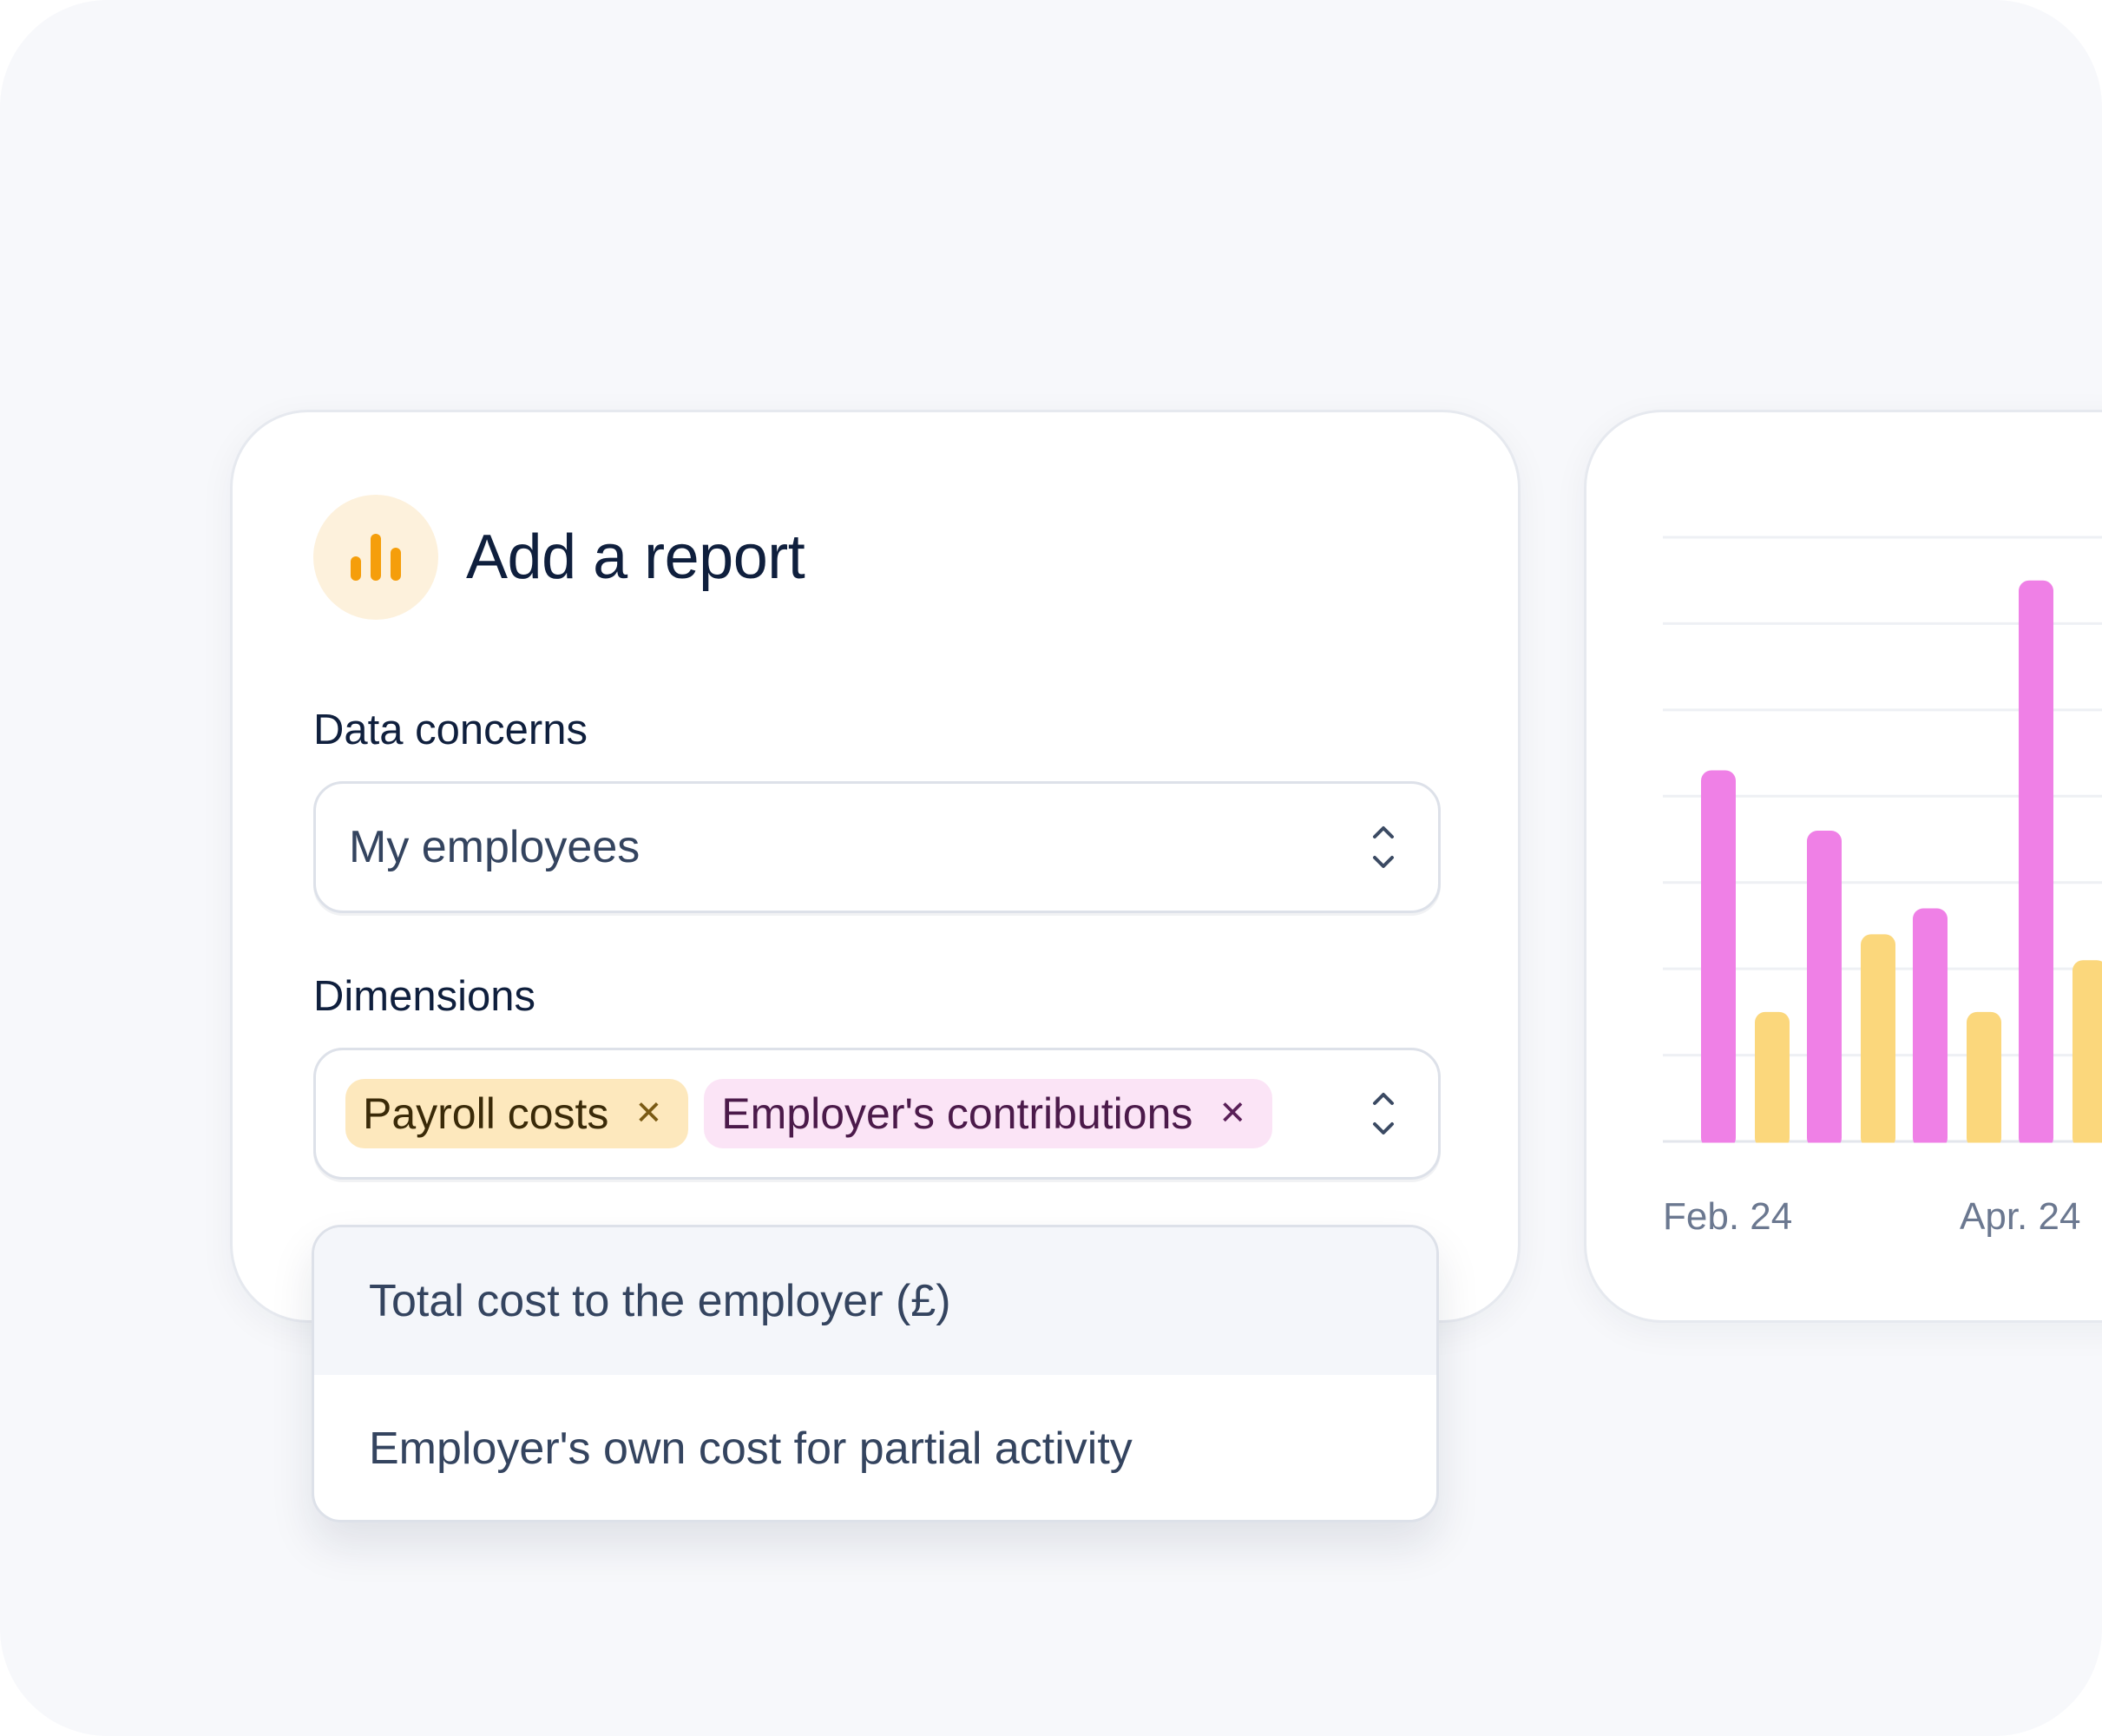 Image resolution: width=2102 pixels, height=1736 pixels. I want to click on bar-chart-icon, so click(375, 557).